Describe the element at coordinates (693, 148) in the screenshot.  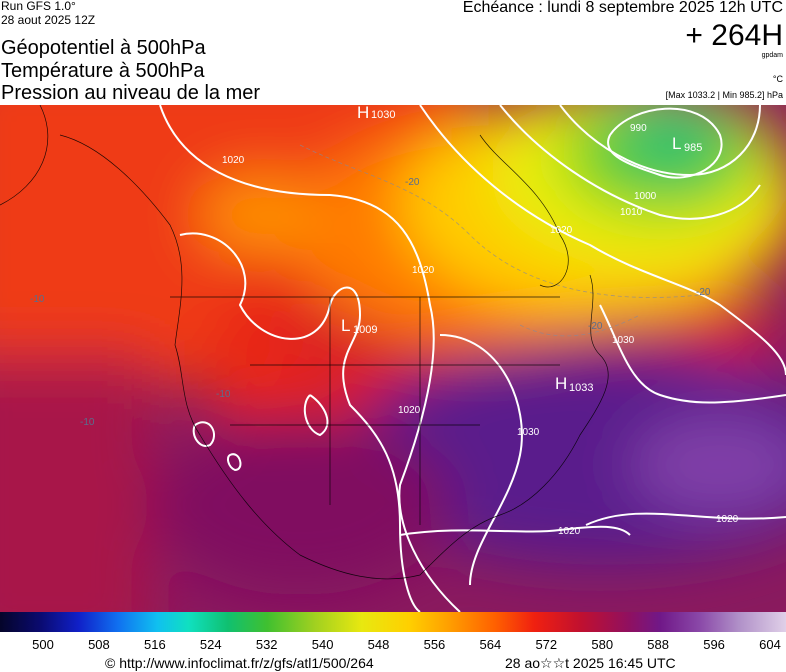
I see `pressure-center-value: 985` at that location.